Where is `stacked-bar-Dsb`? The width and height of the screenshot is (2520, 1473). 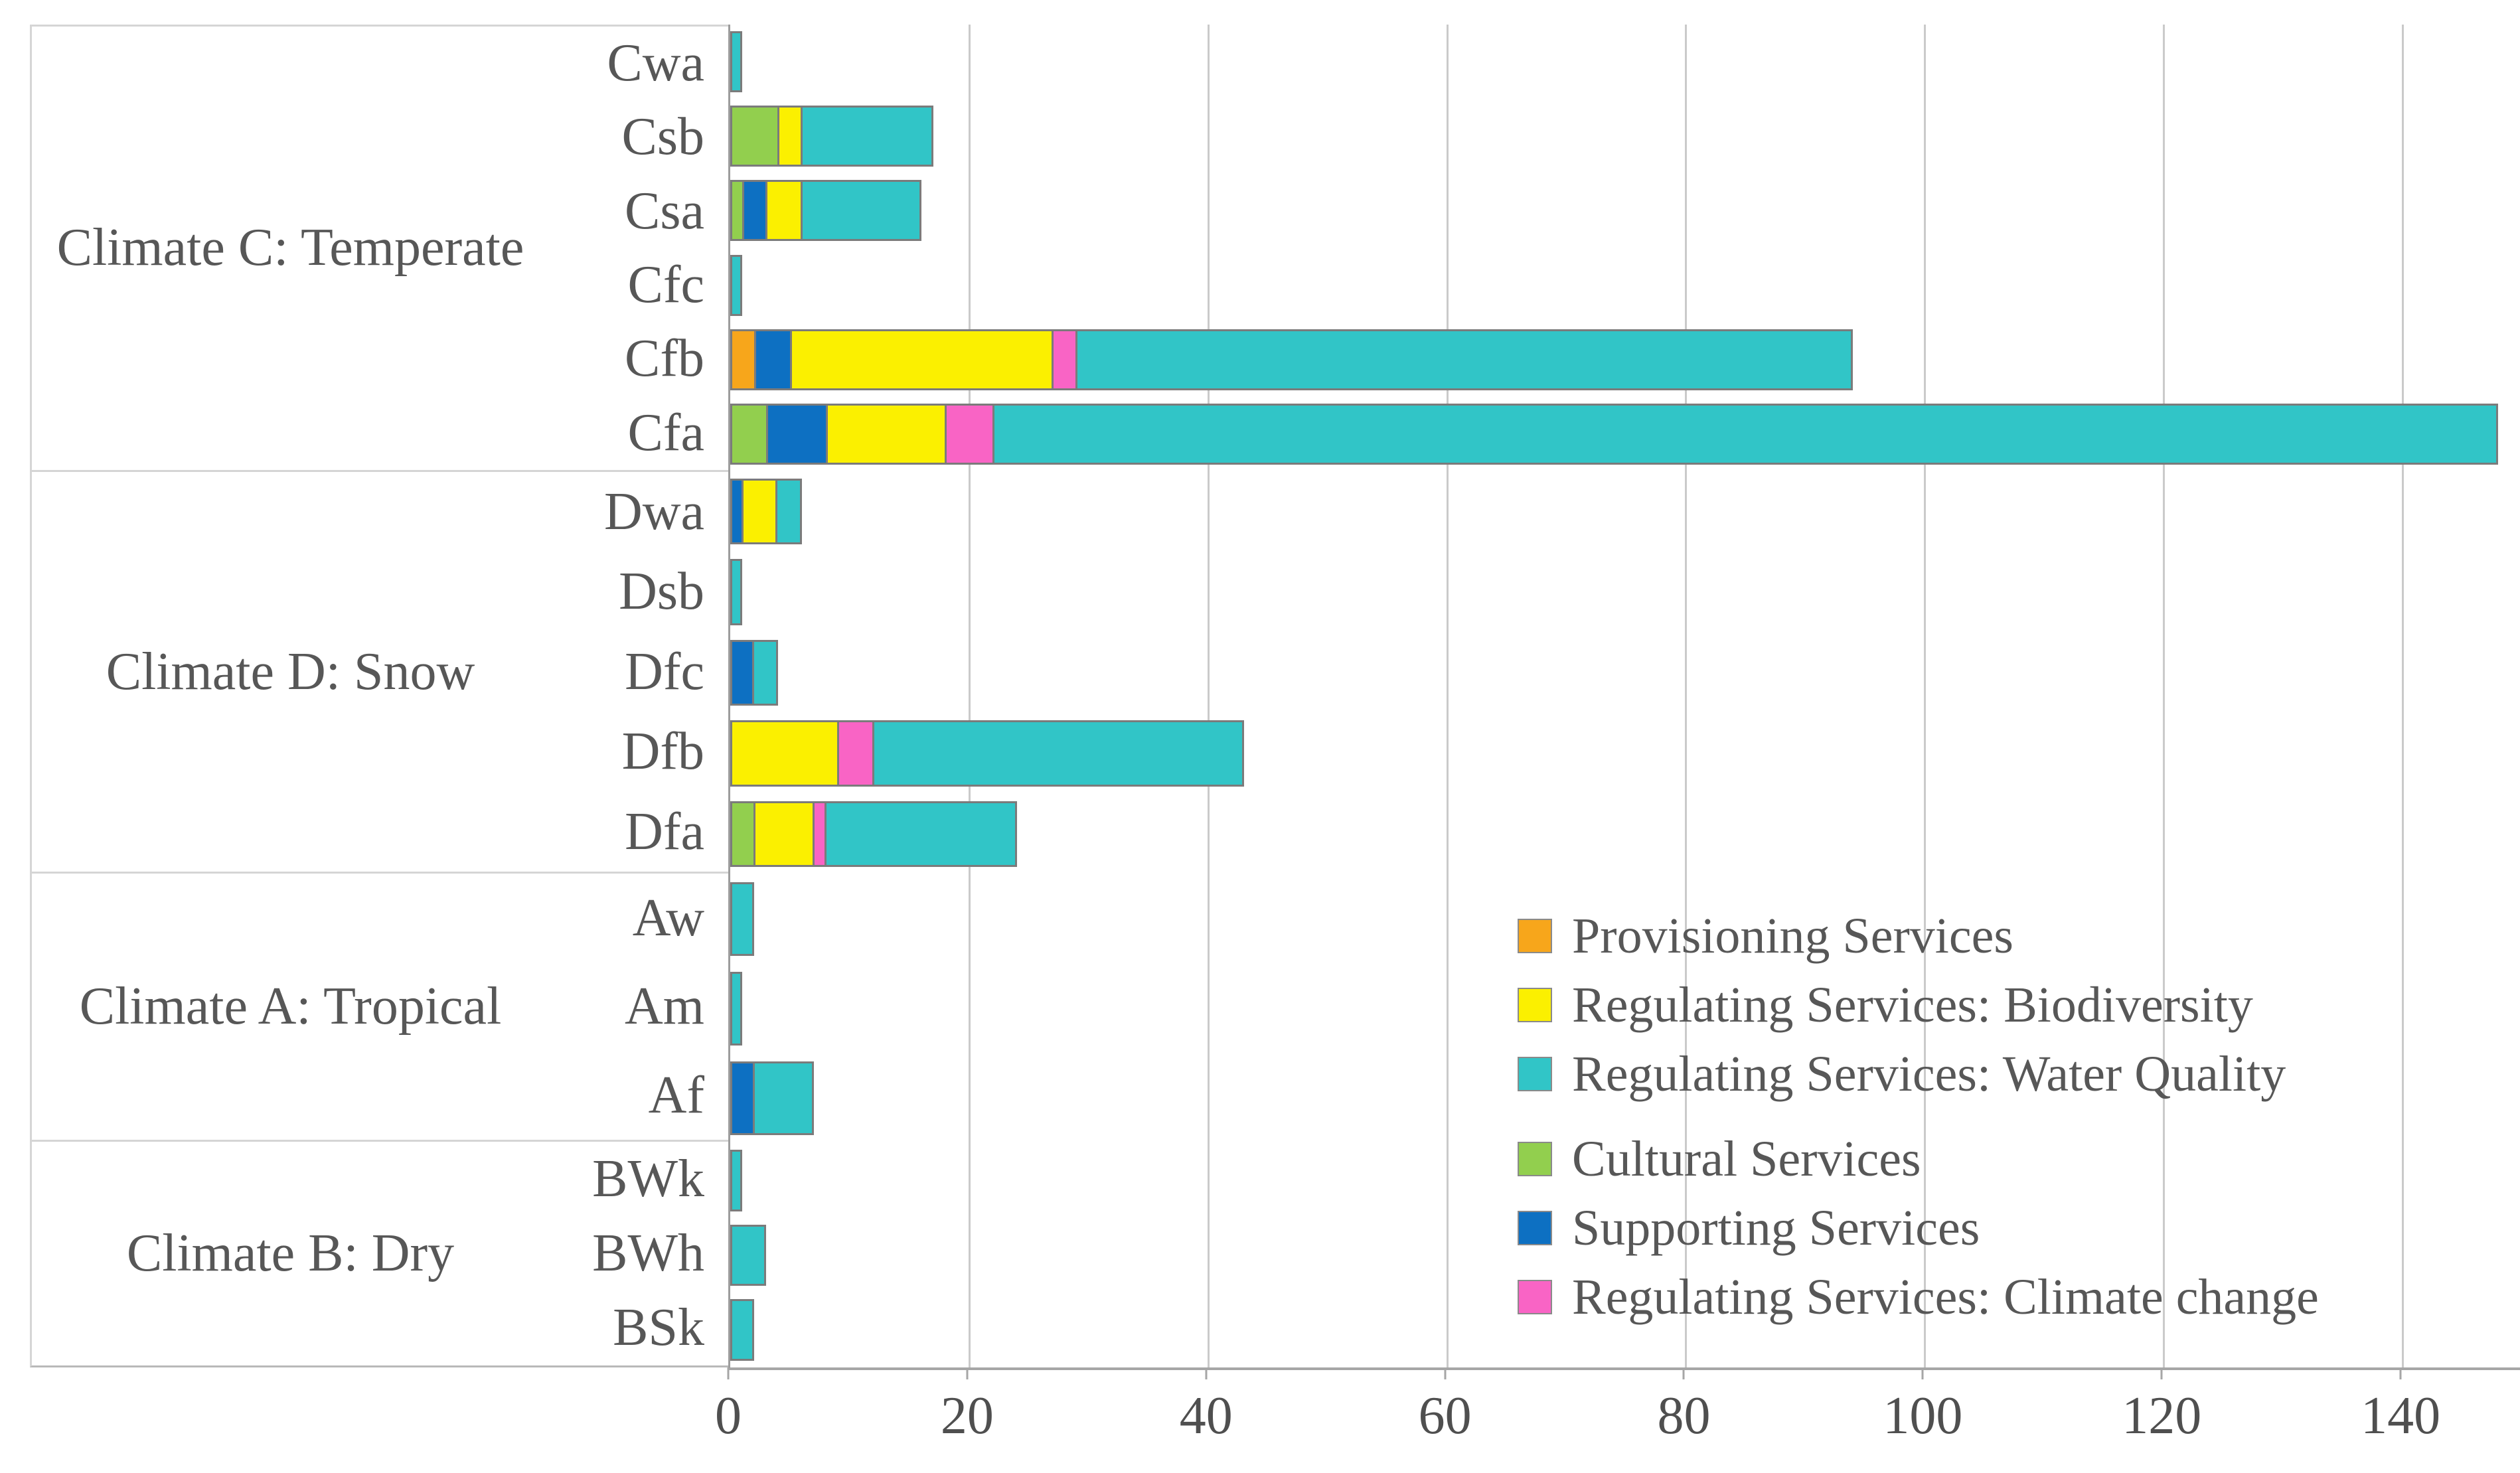
stacked-bar-Dsb is located at coordinates (736, 592).